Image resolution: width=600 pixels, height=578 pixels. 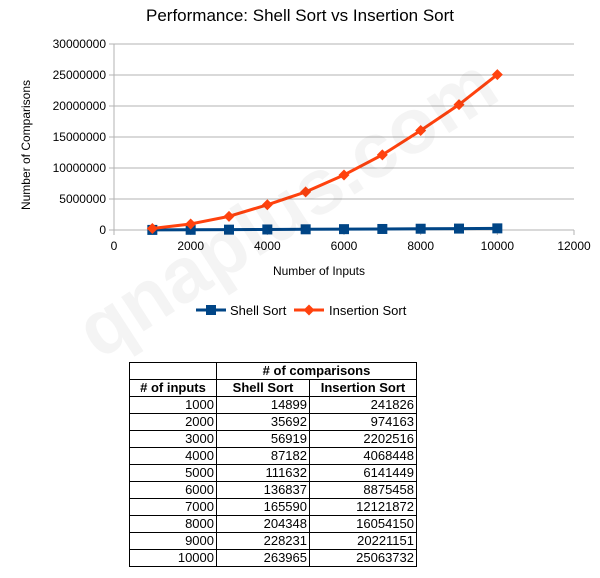 I want to click on y-tick-label-6: 30000000, so click(x=80, y=44).